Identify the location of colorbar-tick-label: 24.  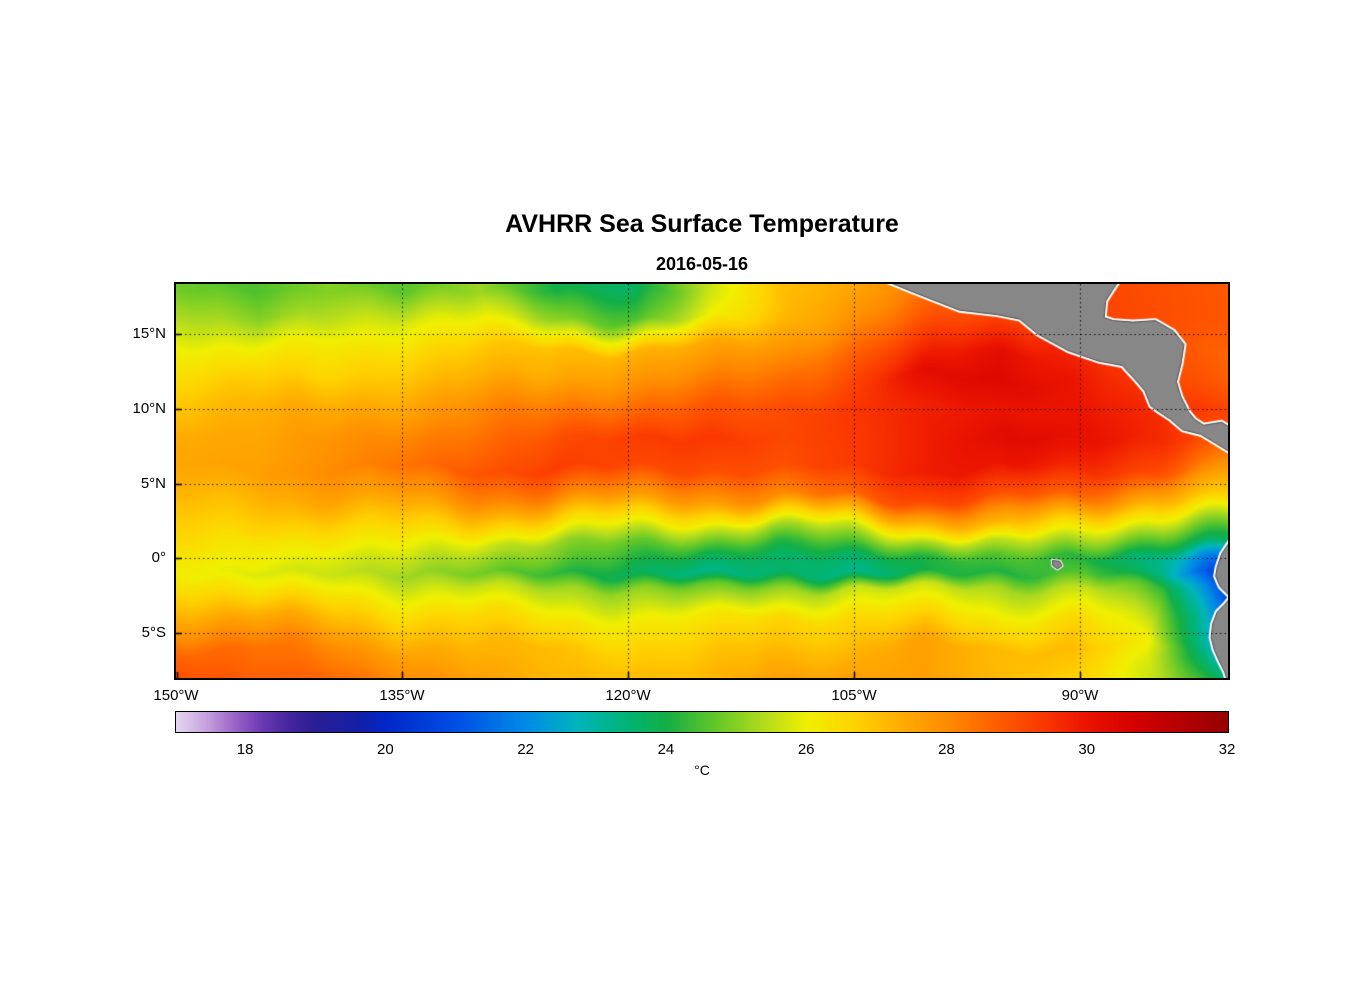
(666, 749).